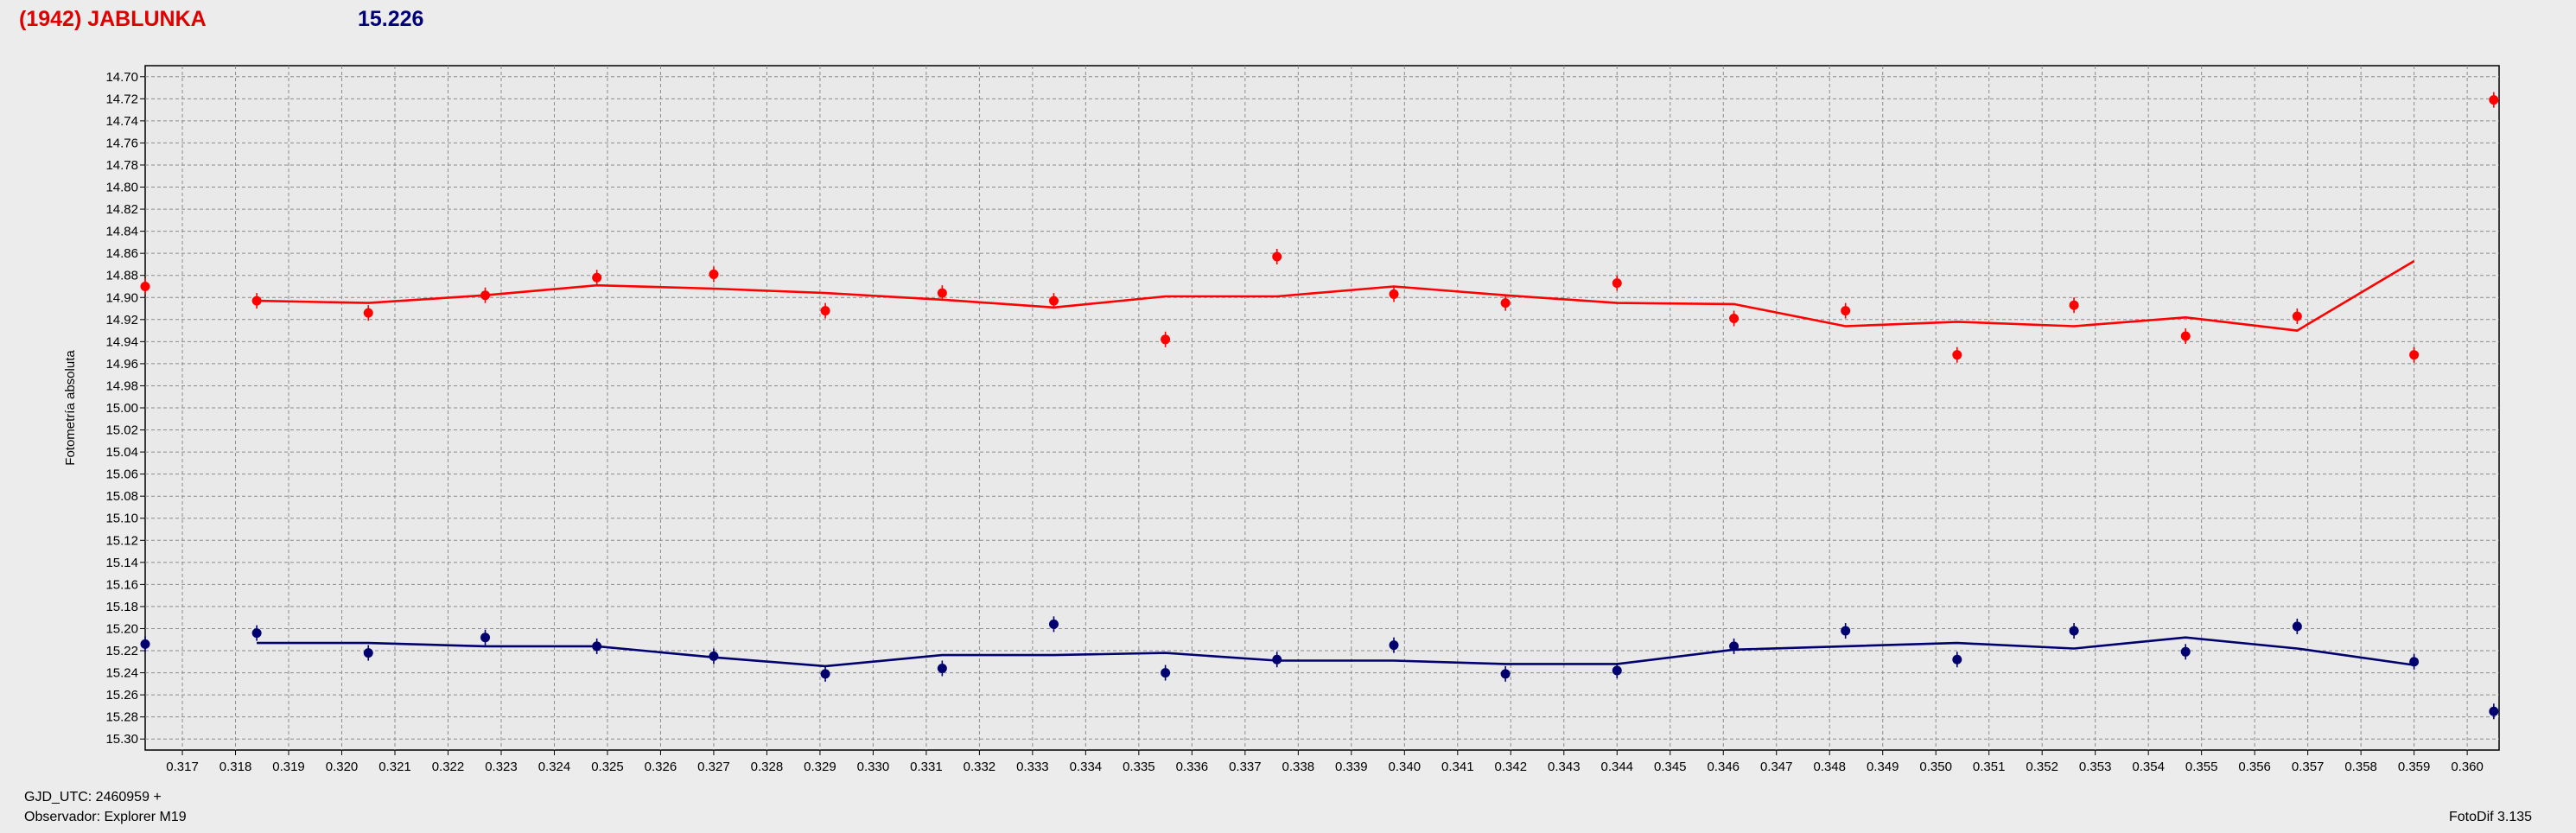 This screenshot has width=2576, height=833. I want to click on y-tick-label: 15.10, so click(121, 519).